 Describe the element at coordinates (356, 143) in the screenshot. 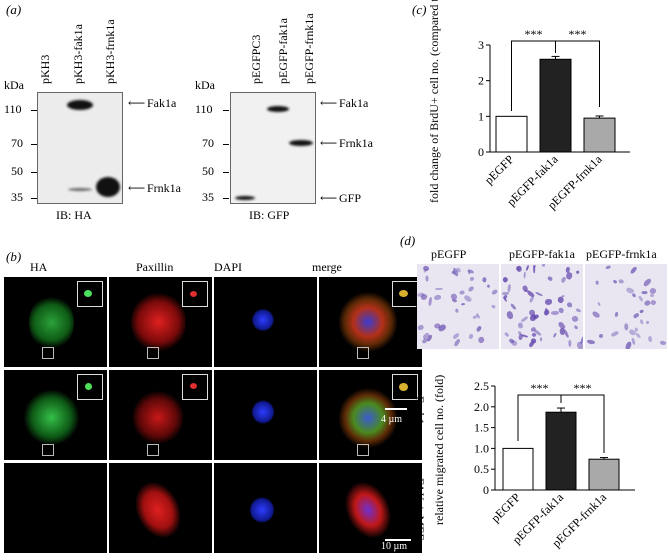

I see `band-label-frnk1a: Frnk1a` at that location.